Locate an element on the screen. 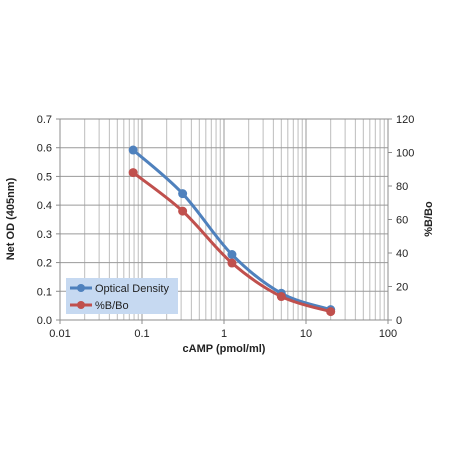 The image size is (450, 450). y-axis-left: 0.0 0.1 0.2 0.3 0.4 0.5 0.6 0.7 is located at coordinates (48, 220).